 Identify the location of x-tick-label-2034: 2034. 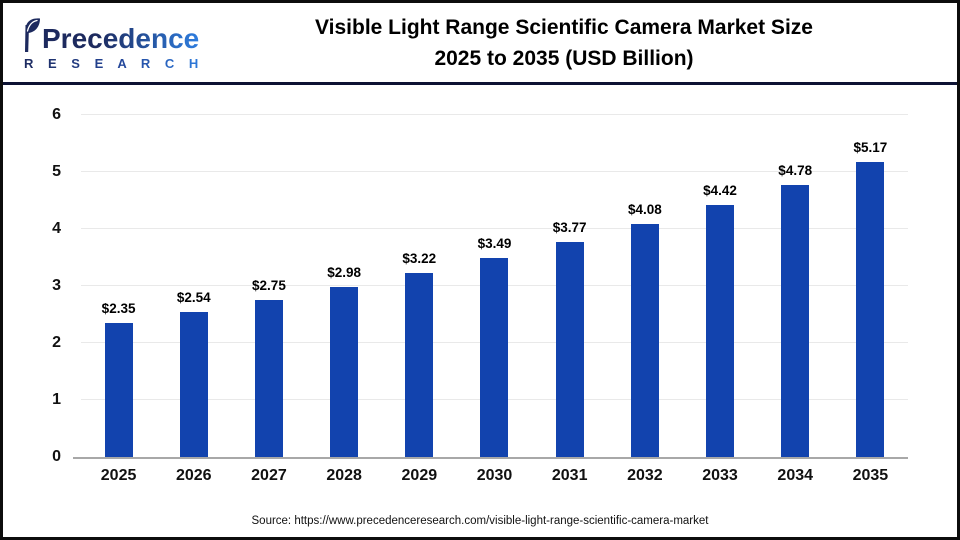
(795, 475).